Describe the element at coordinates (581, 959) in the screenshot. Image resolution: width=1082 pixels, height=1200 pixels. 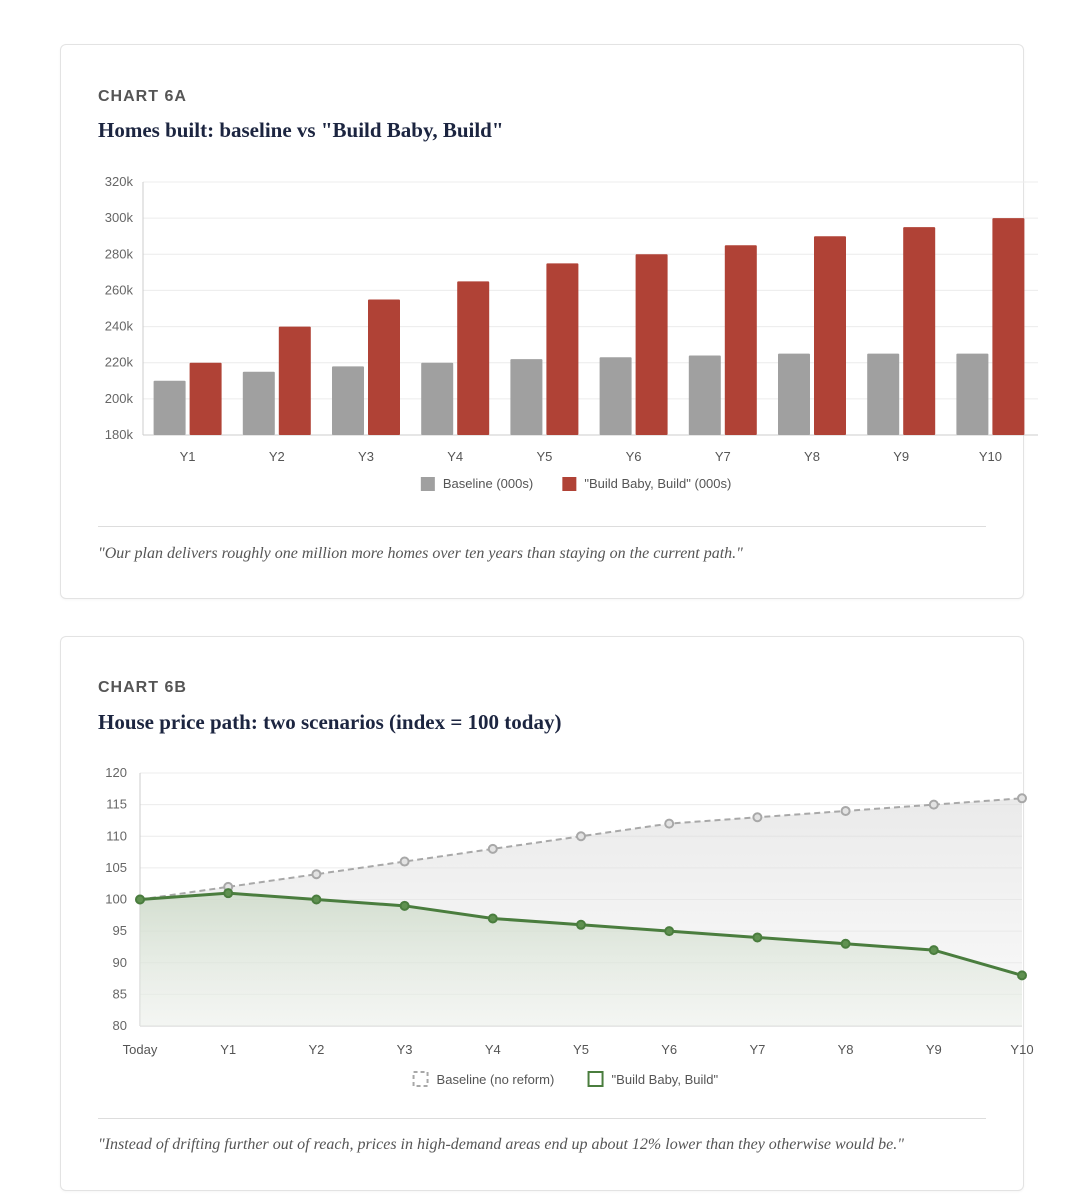
I see `area-fill-build-baby-build` at that location.